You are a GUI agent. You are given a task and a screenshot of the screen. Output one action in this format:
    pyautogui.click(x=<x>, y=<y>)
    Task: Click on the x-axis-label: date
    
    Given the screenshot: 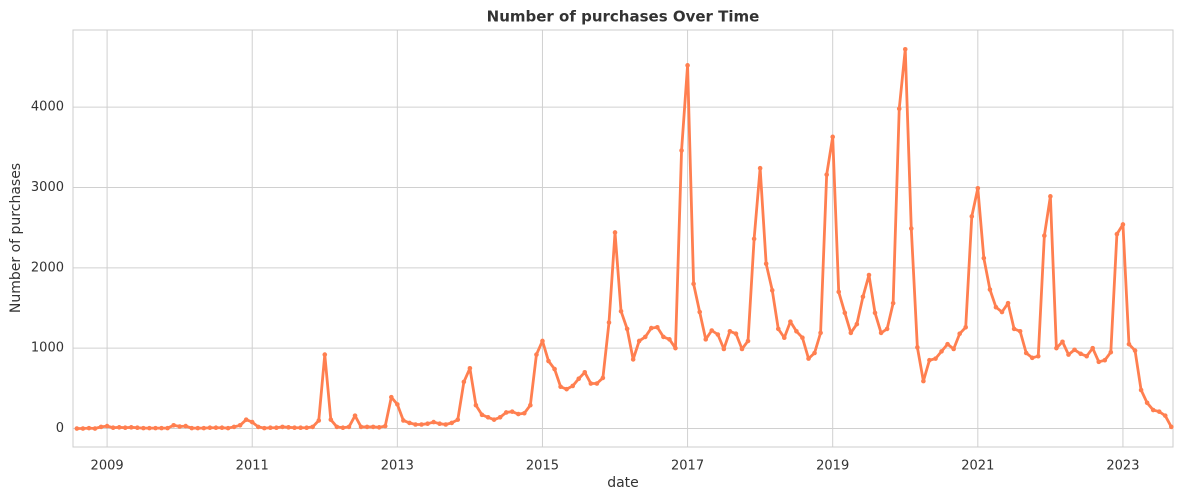 What is the action you would take?
    pyautogui.click(x=623, y=483)
    